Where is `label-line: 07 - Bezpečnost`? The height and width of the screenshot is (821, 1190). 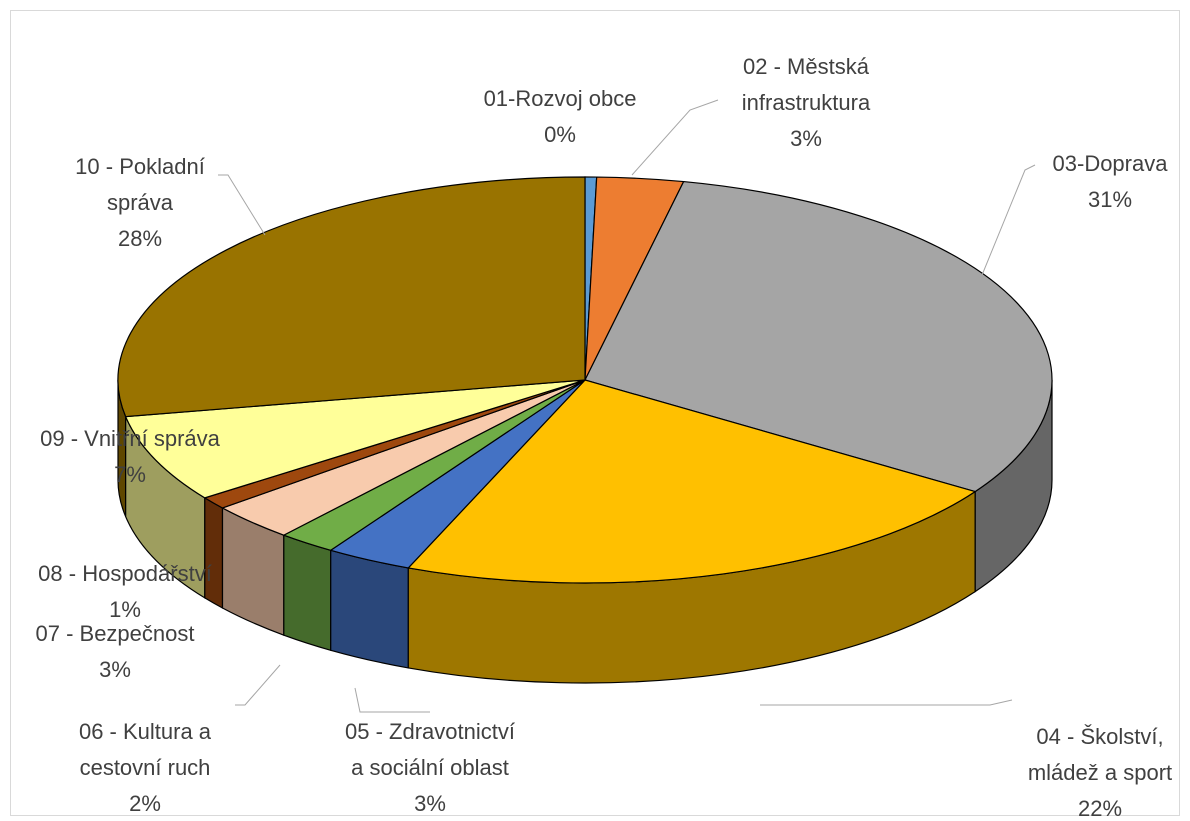
label-line: 07 - Bezpečnost is located at coordinates (115, 633).